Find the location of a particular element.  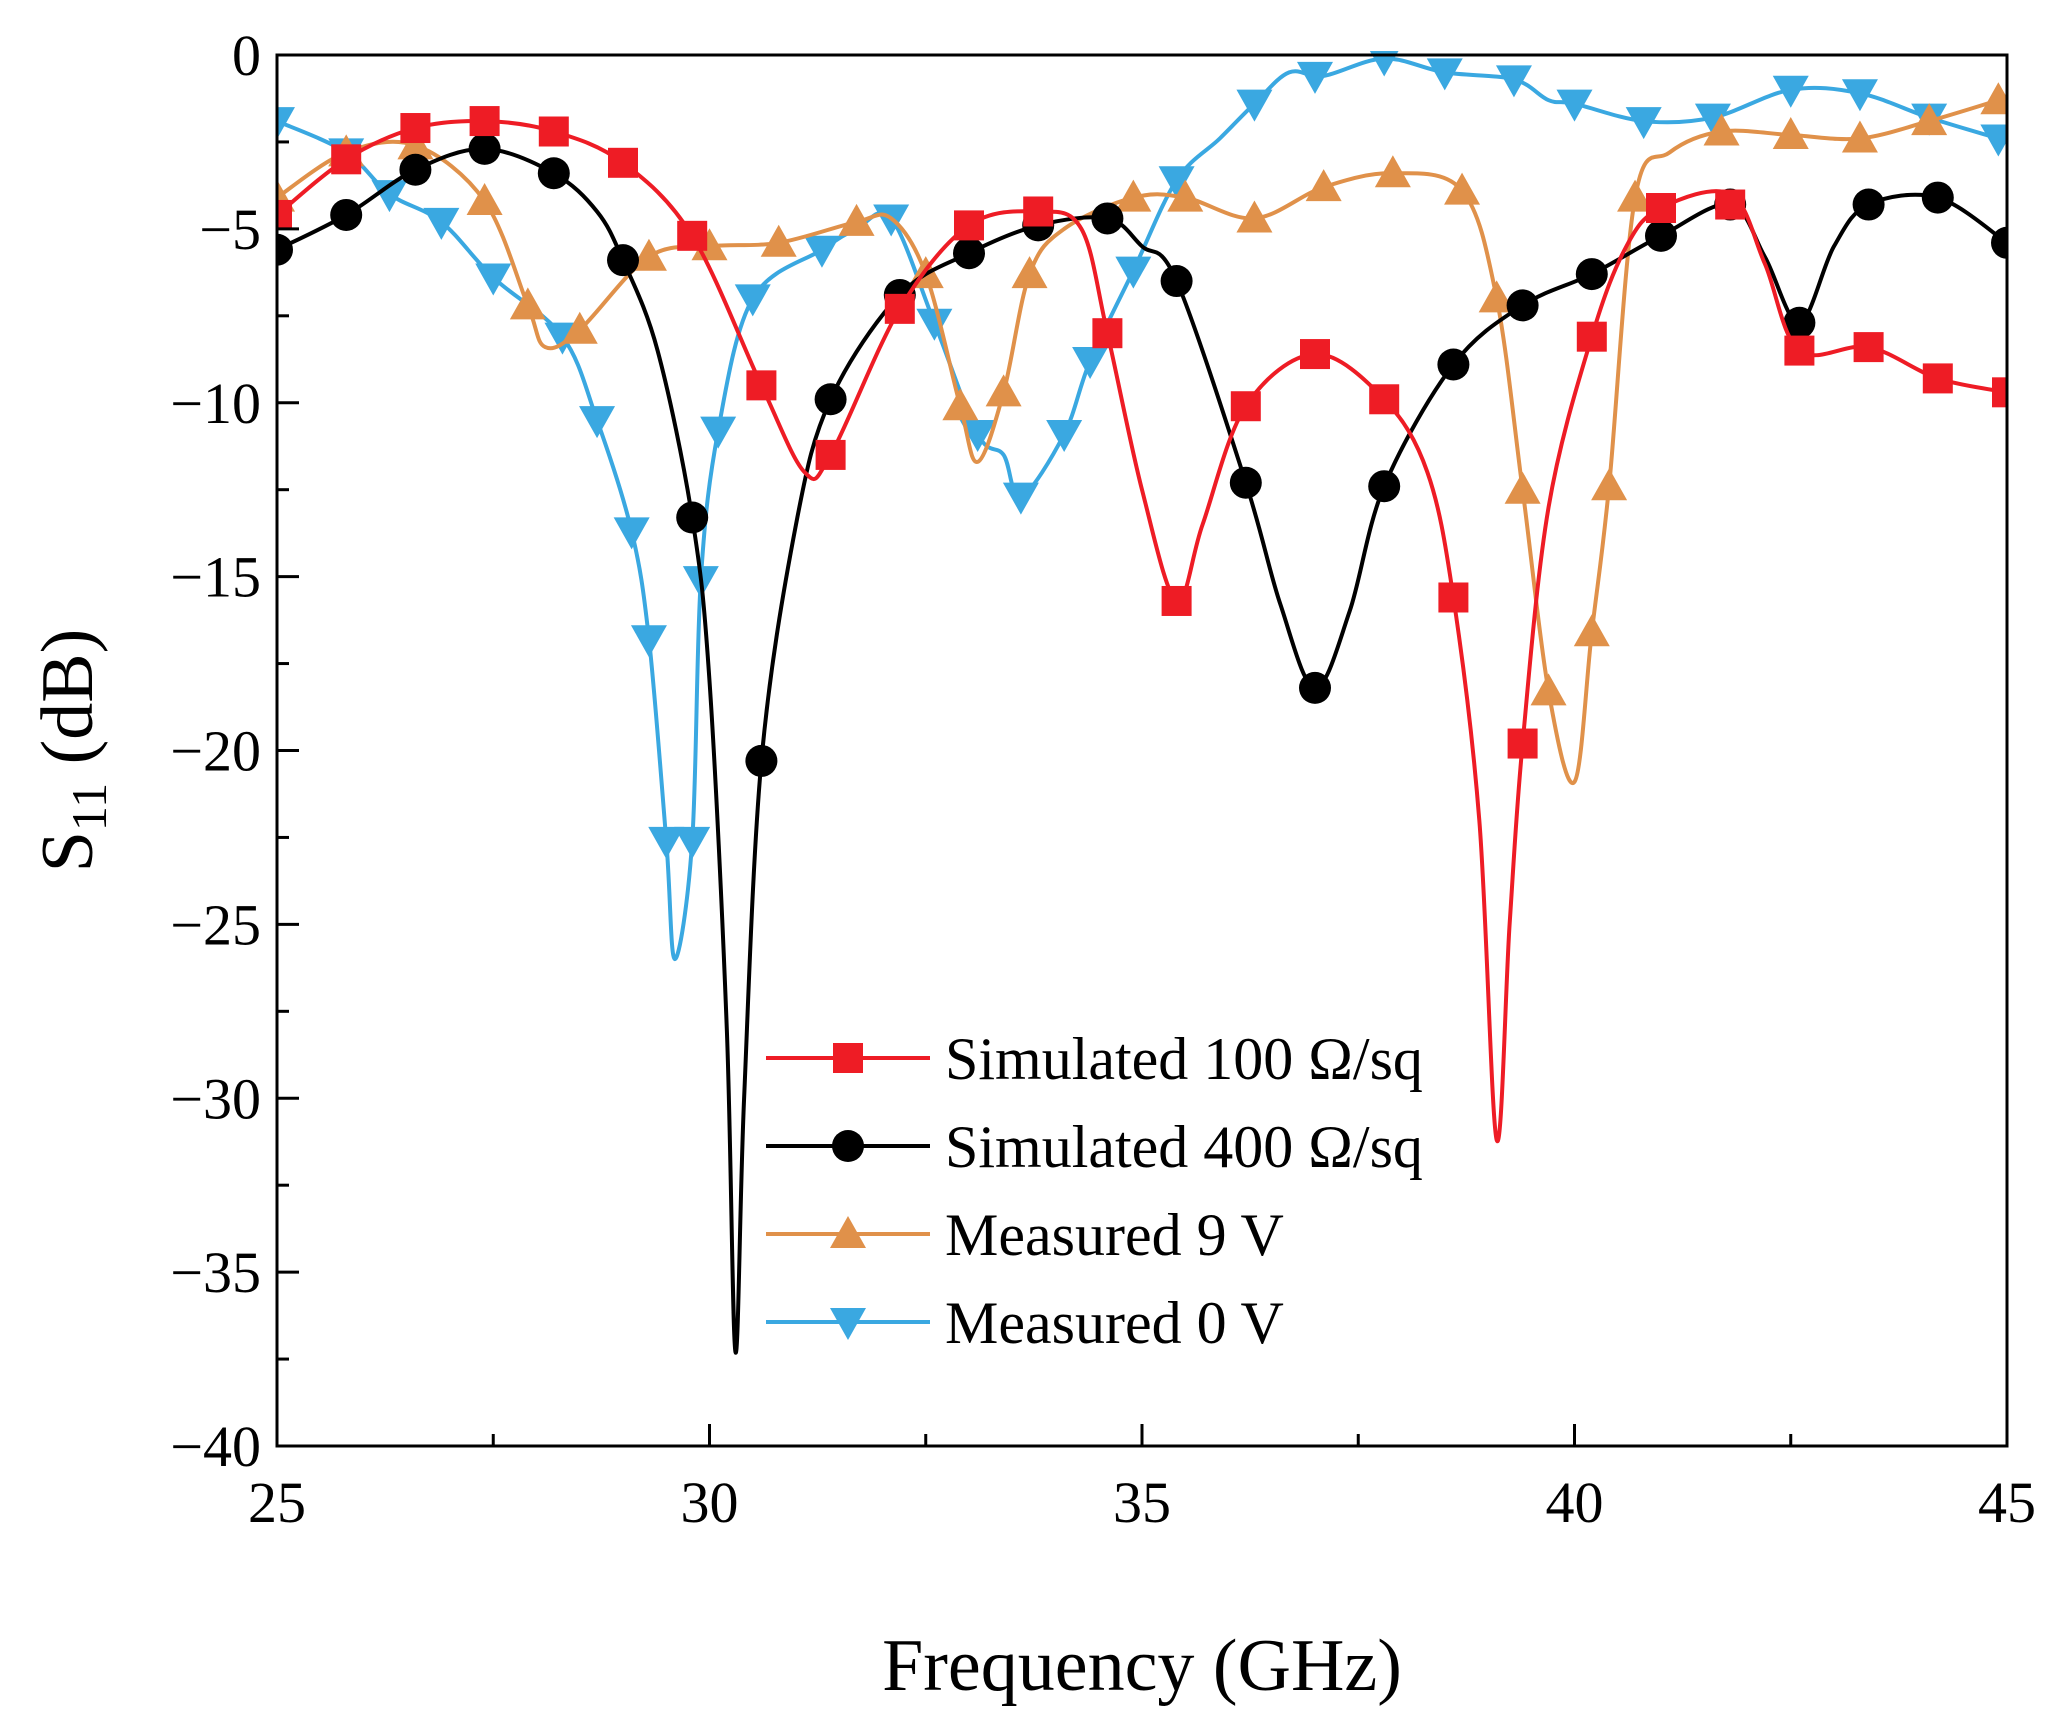

y-tick-label: −20 is located at coordinates (215, 751).